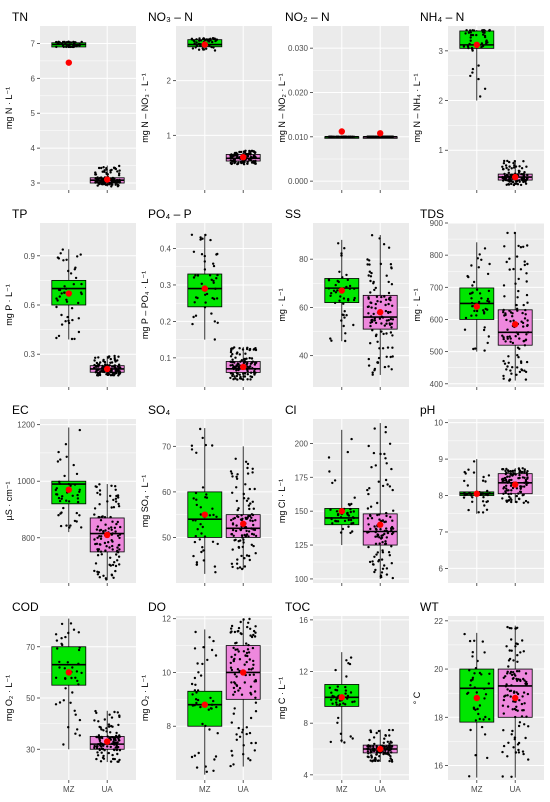  I want to click on y-tick-label: 0.010, so click(298, 137).